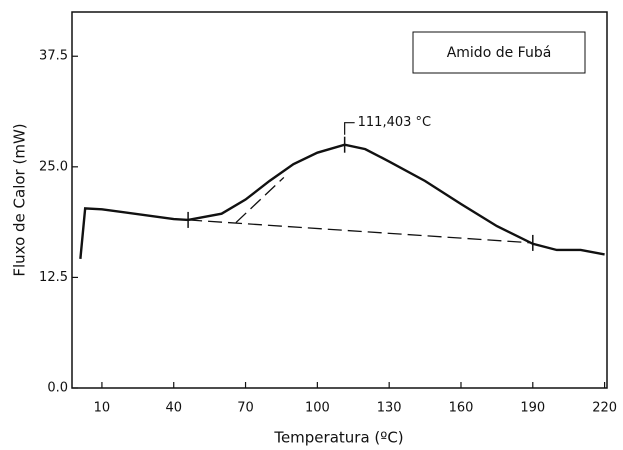  Describe the element at coordinates (173, 408) in the screenshot. I see `x-tick-label: 40` at that location.